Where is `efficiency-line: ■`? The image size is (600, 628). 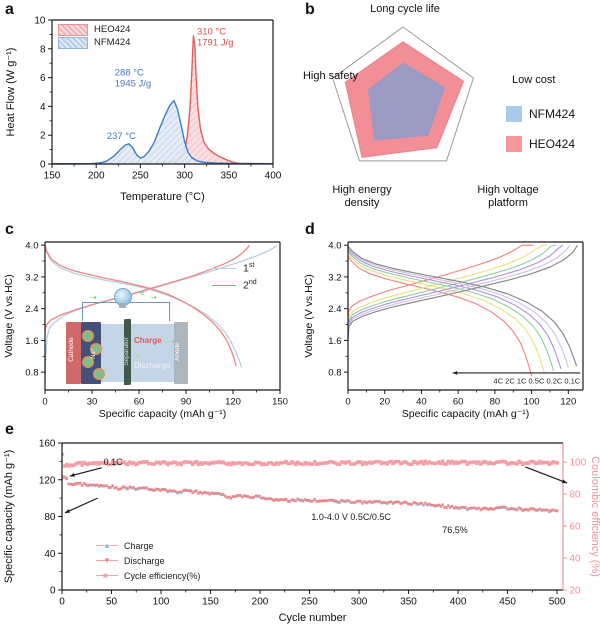 efficiency-line: ■ is located at coordinates (107, 575).